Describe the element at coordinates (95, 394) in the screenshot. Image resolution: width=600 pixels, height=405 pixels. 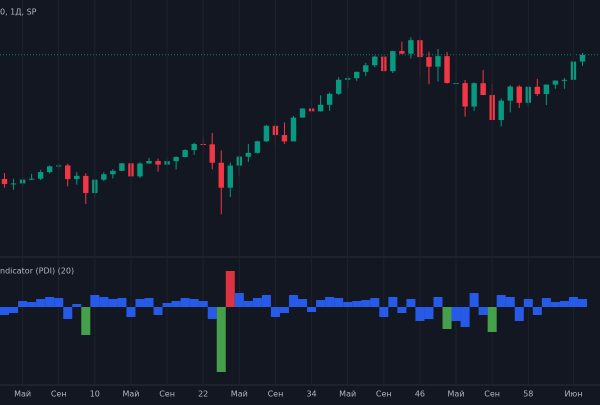
I see `x-tick-label: 10` at that location.